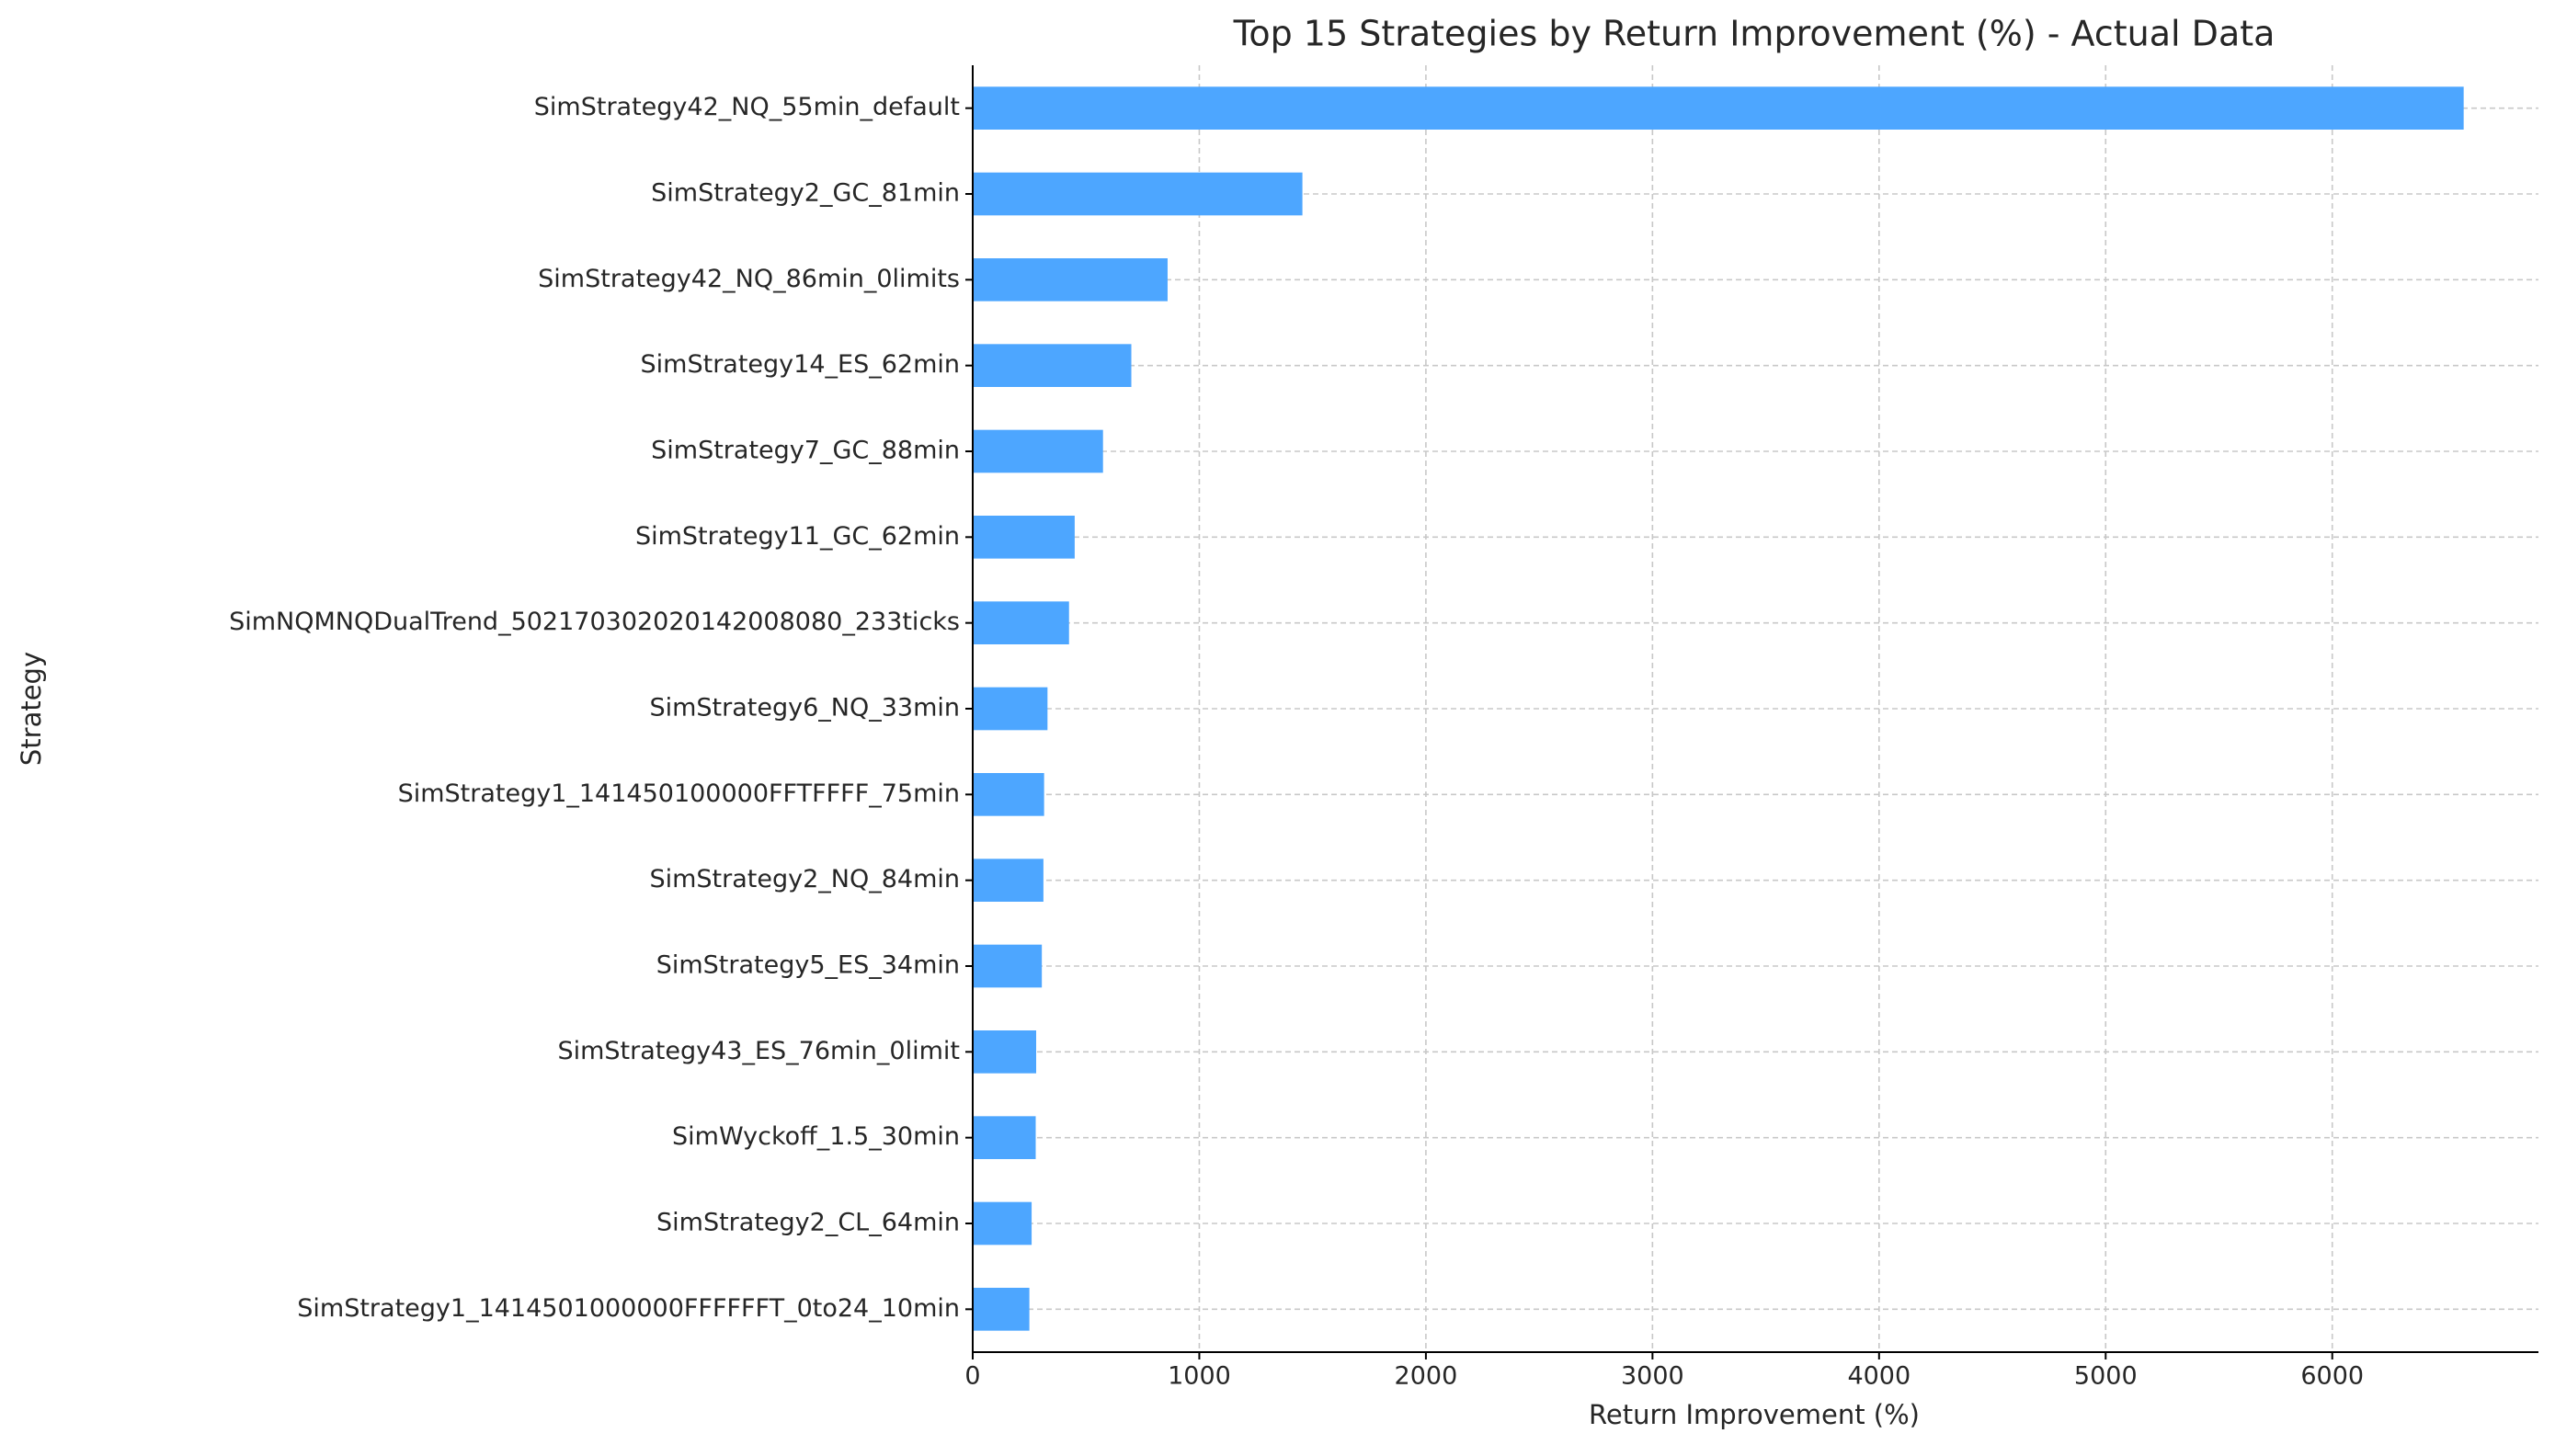 The width and height of the screenshot is (2555, 1456). I want to click on y-tick-label: SimStrategy43_ES_76min_0limit, so click(758, 1051).